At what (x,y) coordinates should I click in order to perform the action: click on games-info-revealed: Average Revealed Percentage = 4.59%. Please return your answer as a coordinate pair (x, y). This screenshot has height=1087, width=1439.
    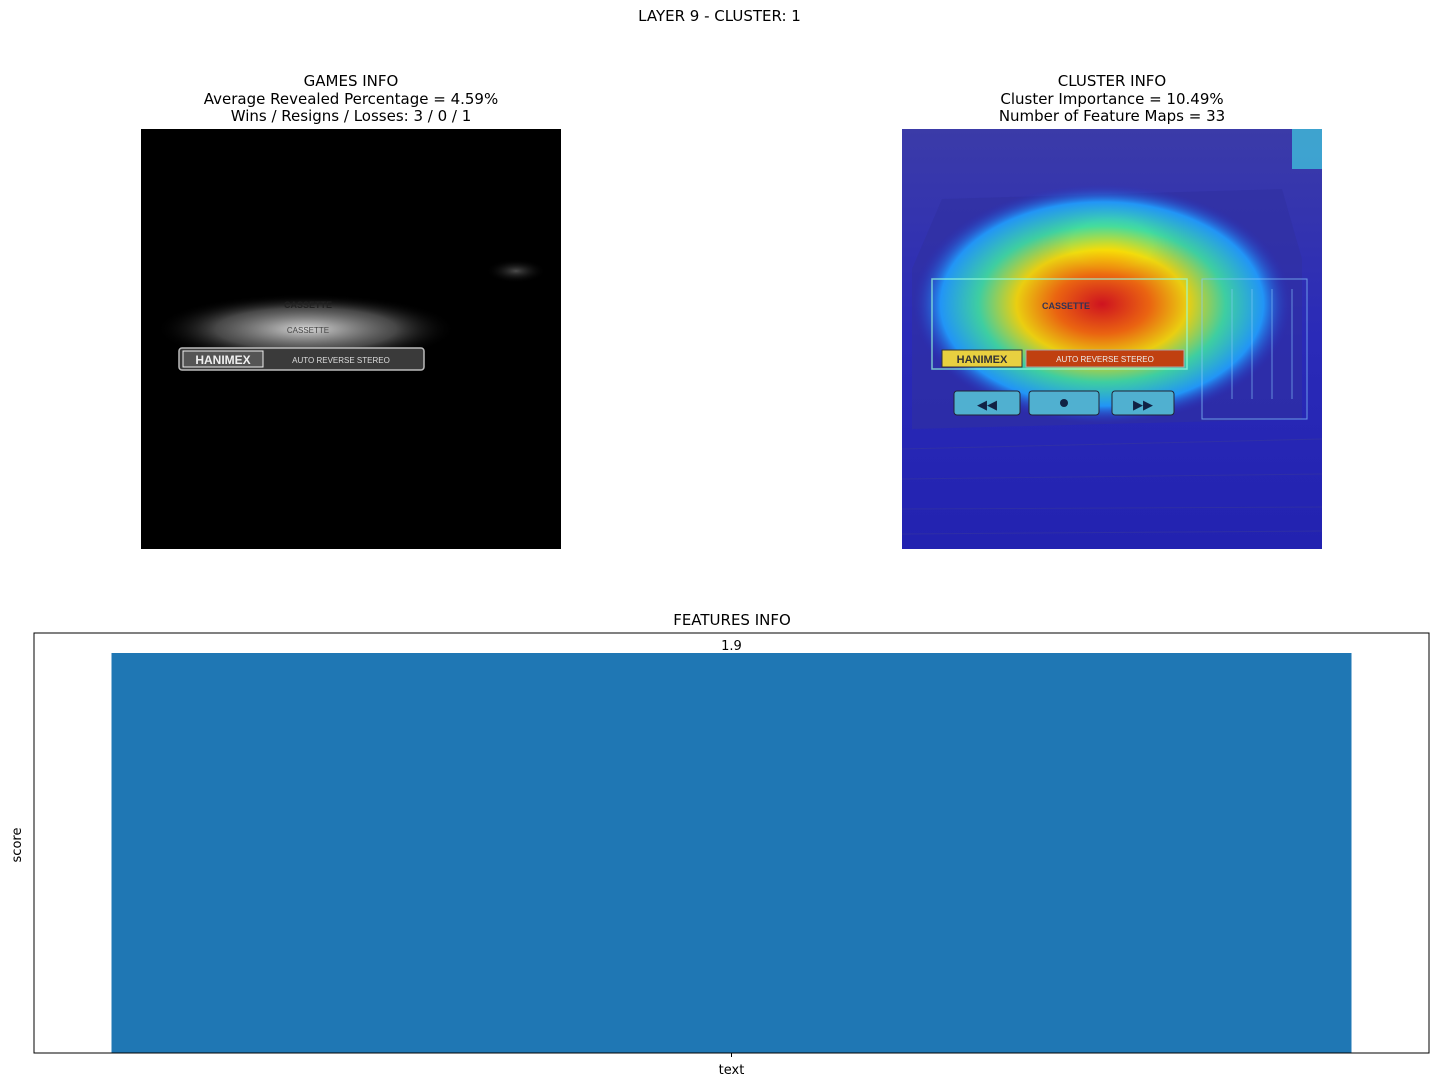
    Looking at the image, I should click on (351, 98).